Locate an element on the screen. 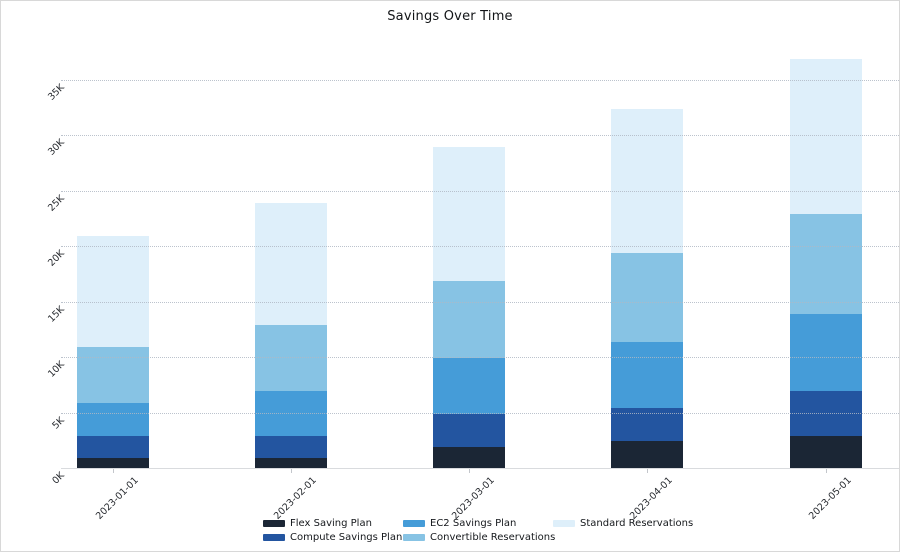  legend-swatch-compute-savings-plan is located at coordinates (274, 537).